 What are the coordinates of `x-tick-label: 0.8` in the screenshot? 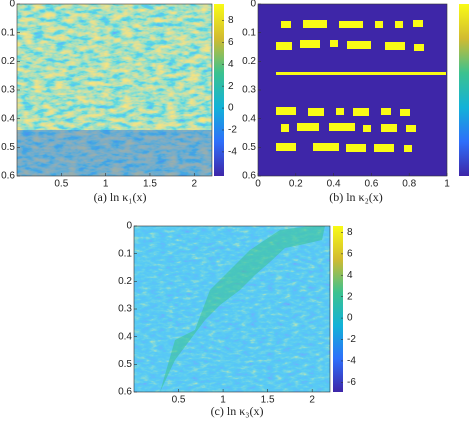 It's located at (409, 184).